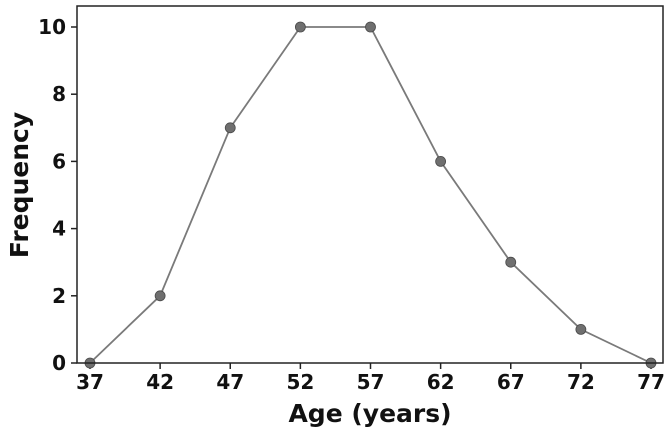 This screenshot has height=434, width=667. I want to click on y-tick-label: 10, so click(52, 27).